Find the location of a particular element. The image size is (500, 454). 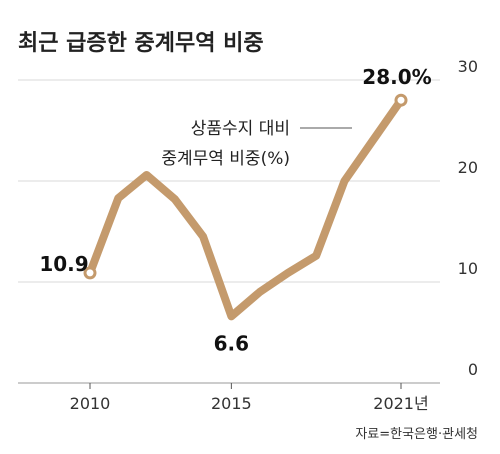

x-tick-label-2021: 2021년 is located at coordinates (400, 403).